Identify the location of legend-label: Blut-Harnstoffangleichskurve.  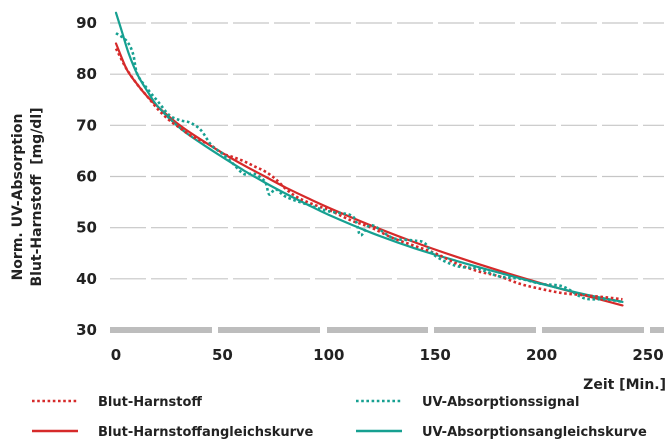
(206, 432).